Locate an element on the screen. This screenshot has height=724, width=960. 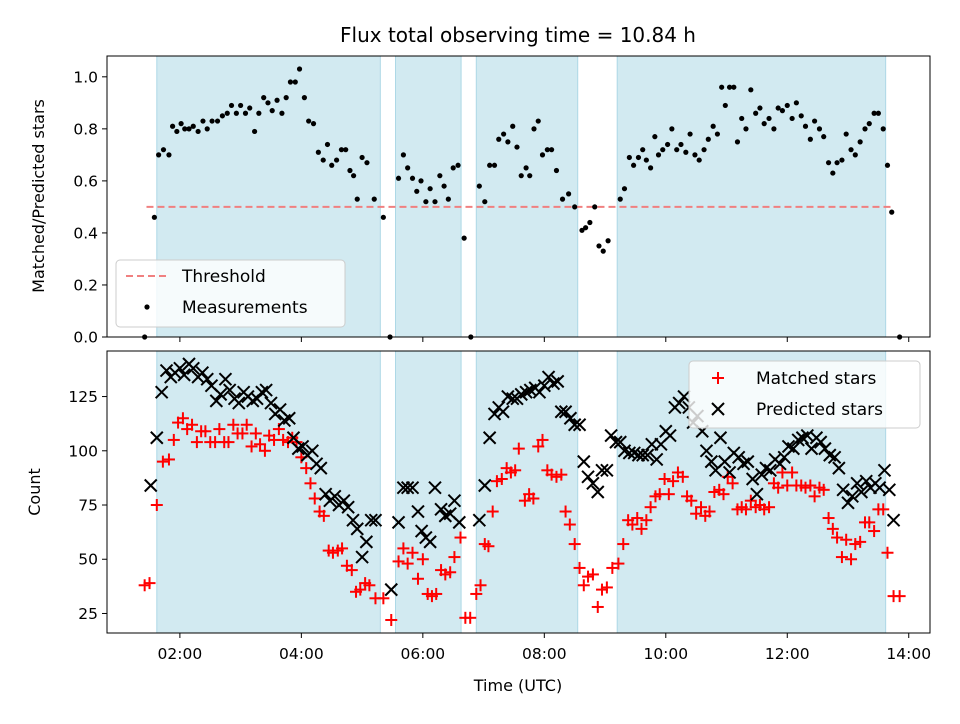
top-y-axis-label: Matched/Predicted stars is located at coordinates (38, 196).